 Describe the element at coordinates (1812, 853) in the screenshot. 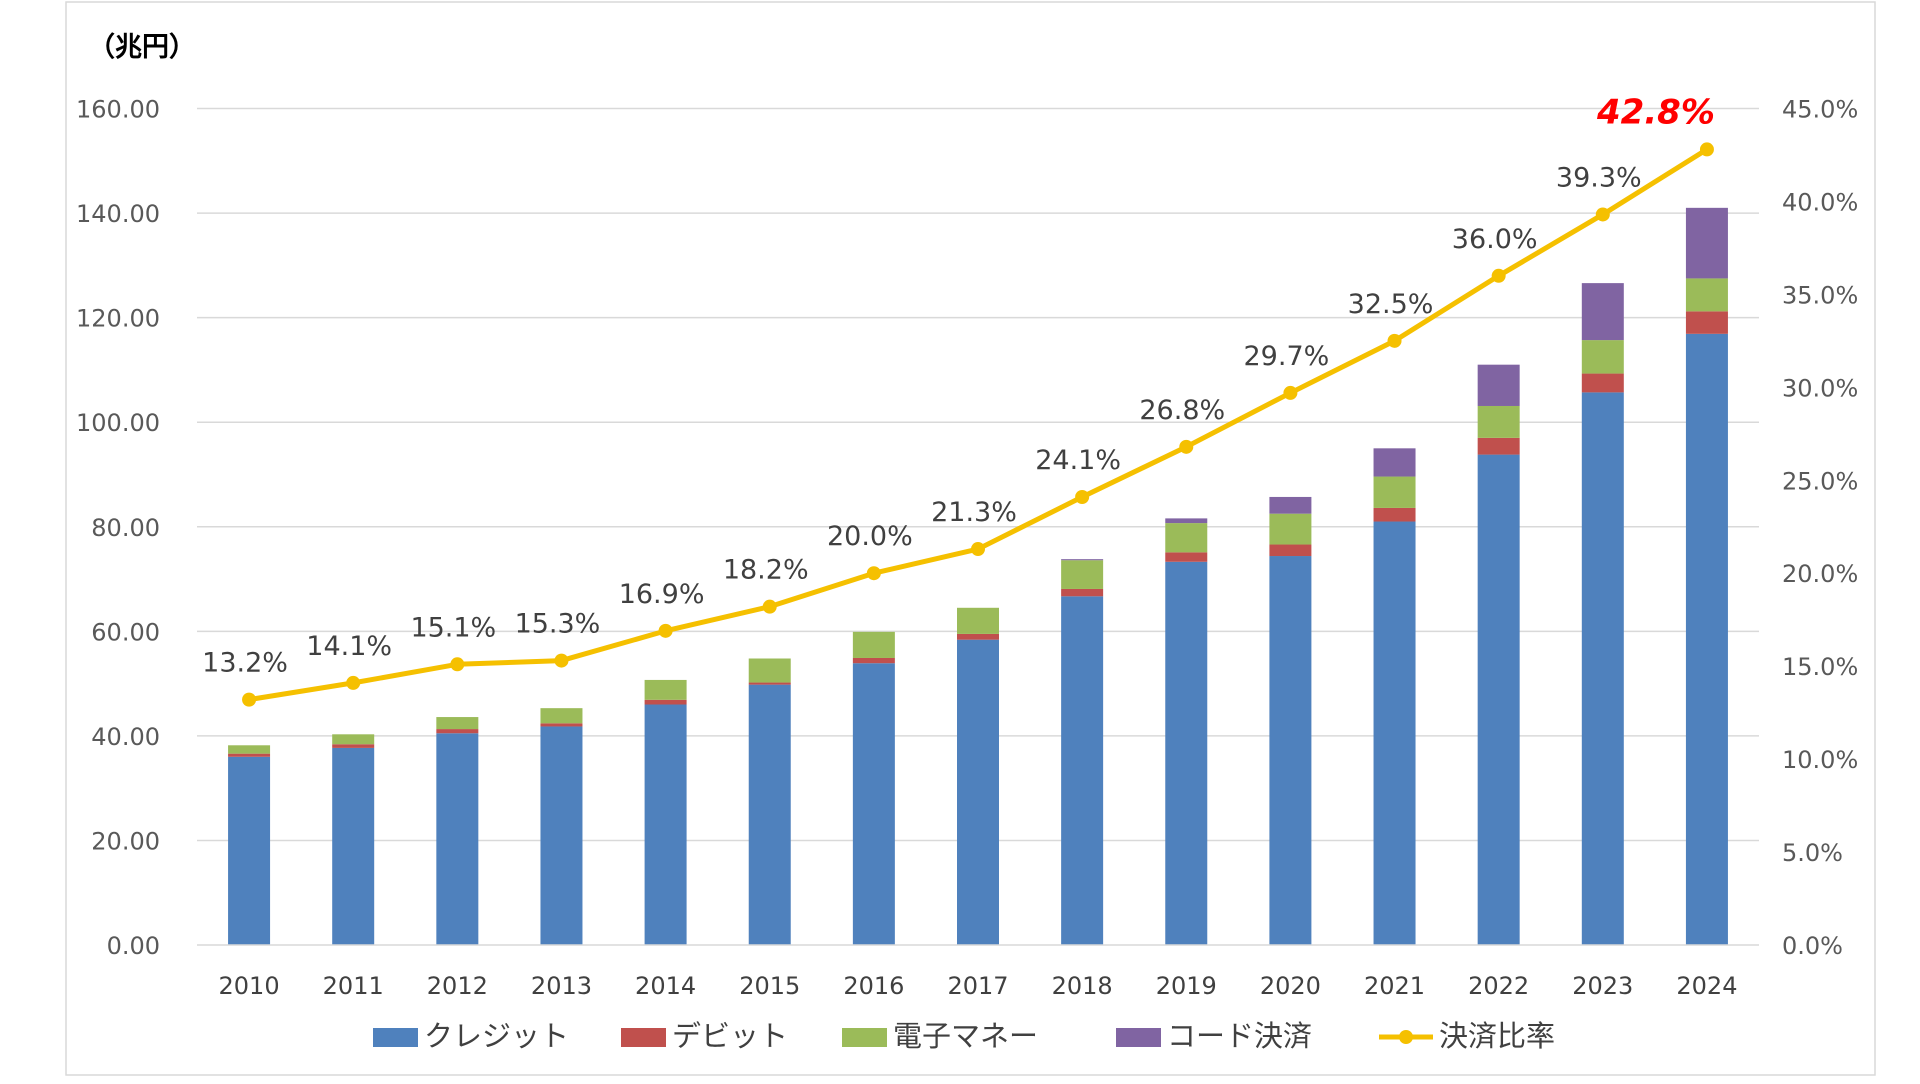

I see `right-tick-label: 5.0%` at that location.